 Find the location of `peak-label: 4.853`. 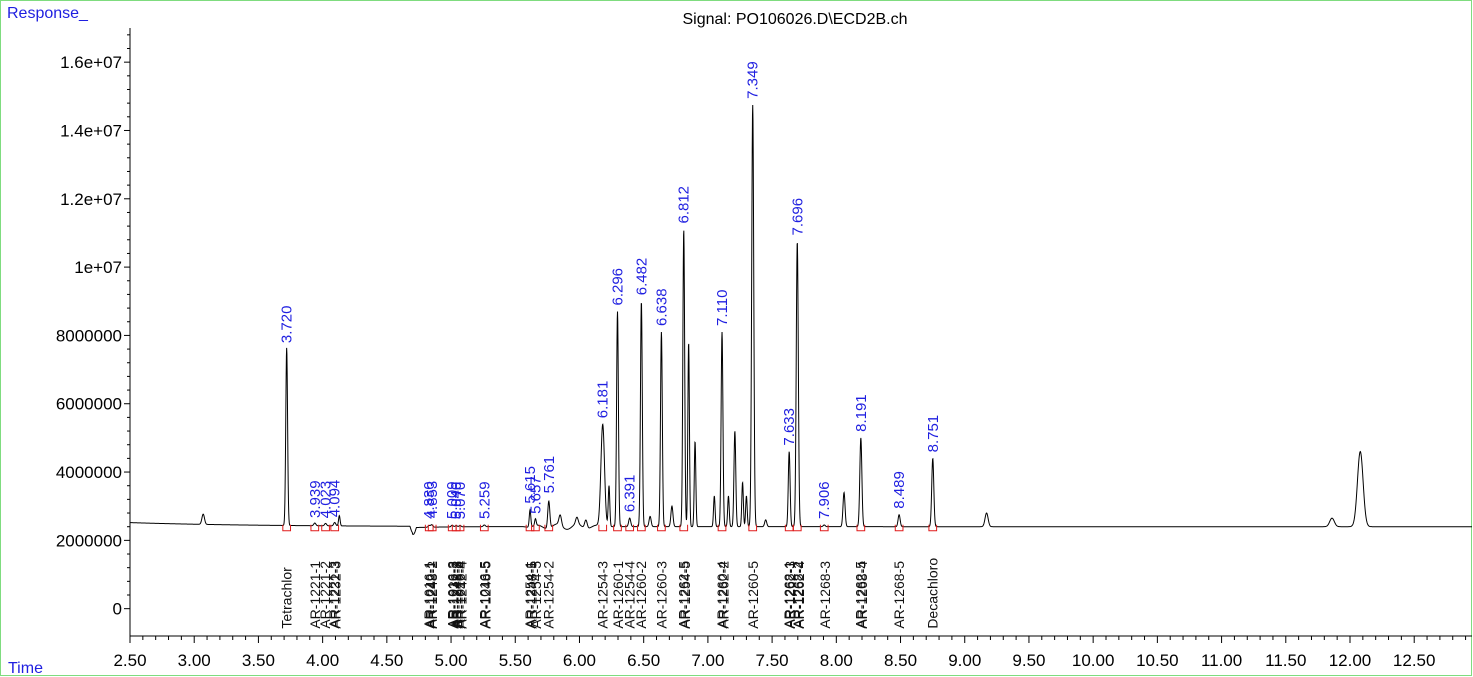

peak-label: 4.853 is located at coordinates (432, 500).